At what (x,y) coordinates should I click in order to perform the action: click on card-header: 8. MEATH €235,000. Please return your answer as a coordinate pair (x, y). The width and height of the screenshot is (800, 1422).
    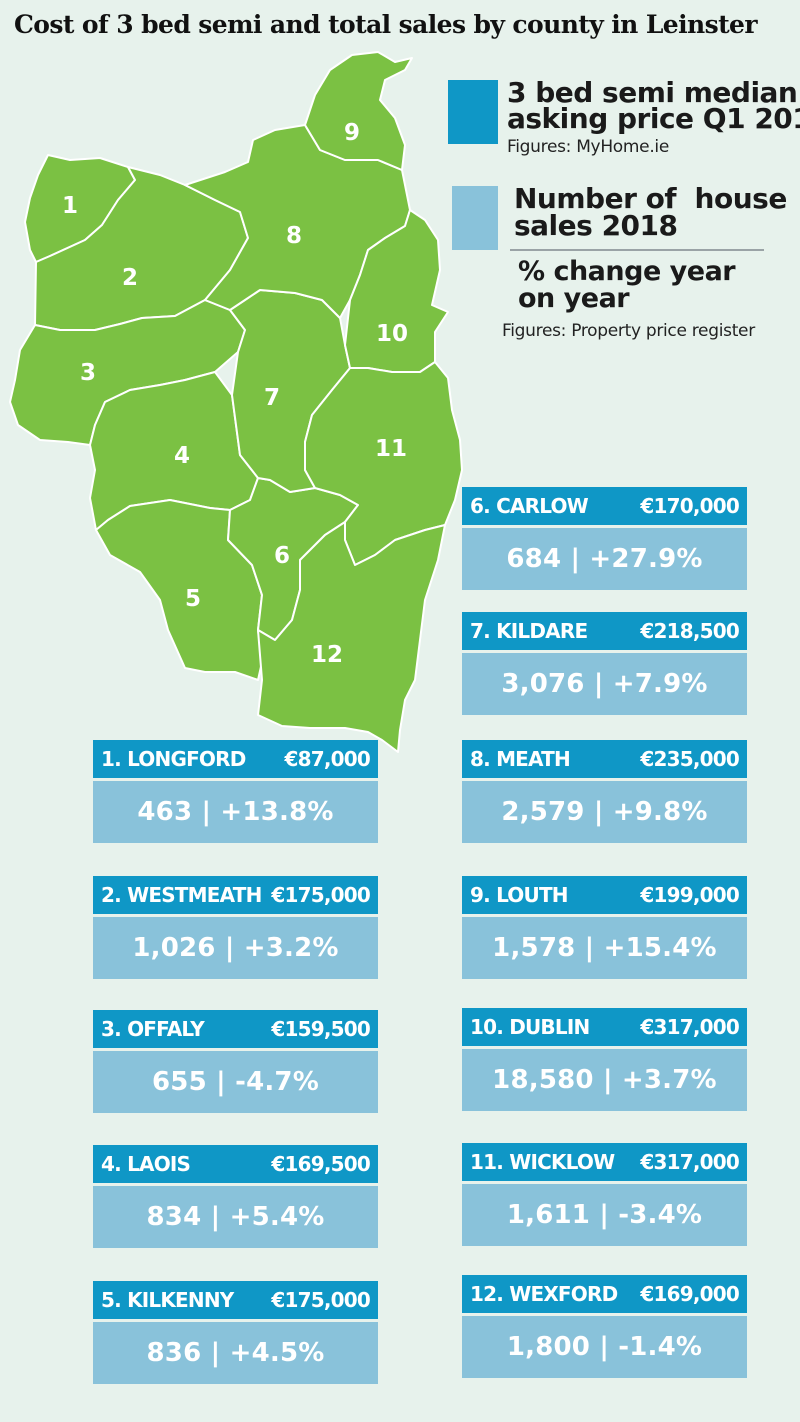
    Looking at the image, I should click on (604, 759).